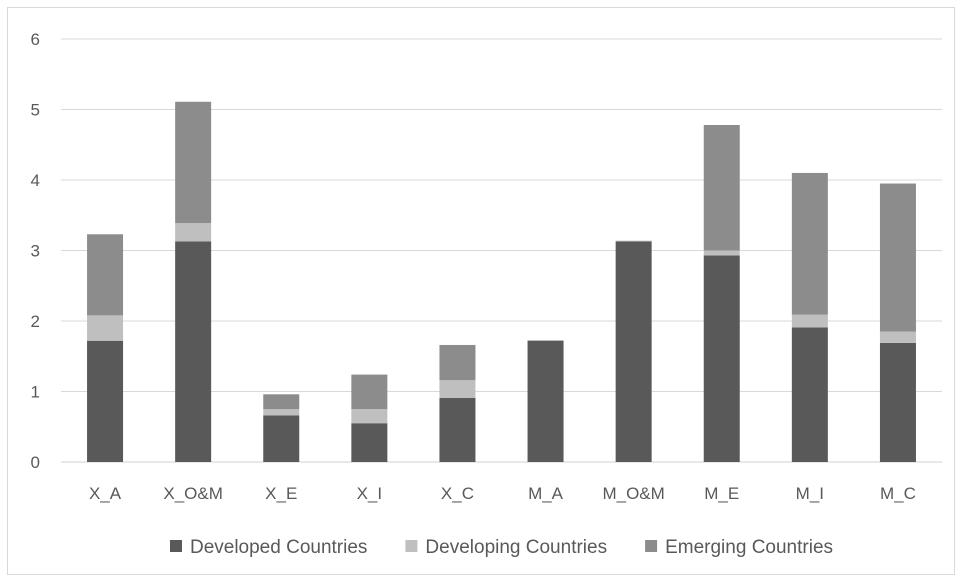 The height and width of the screenshot is (578, 958). Describe the element at coordinates (278, 547) in the screenshot. I see `legend-label: Developed Countries` at that location.